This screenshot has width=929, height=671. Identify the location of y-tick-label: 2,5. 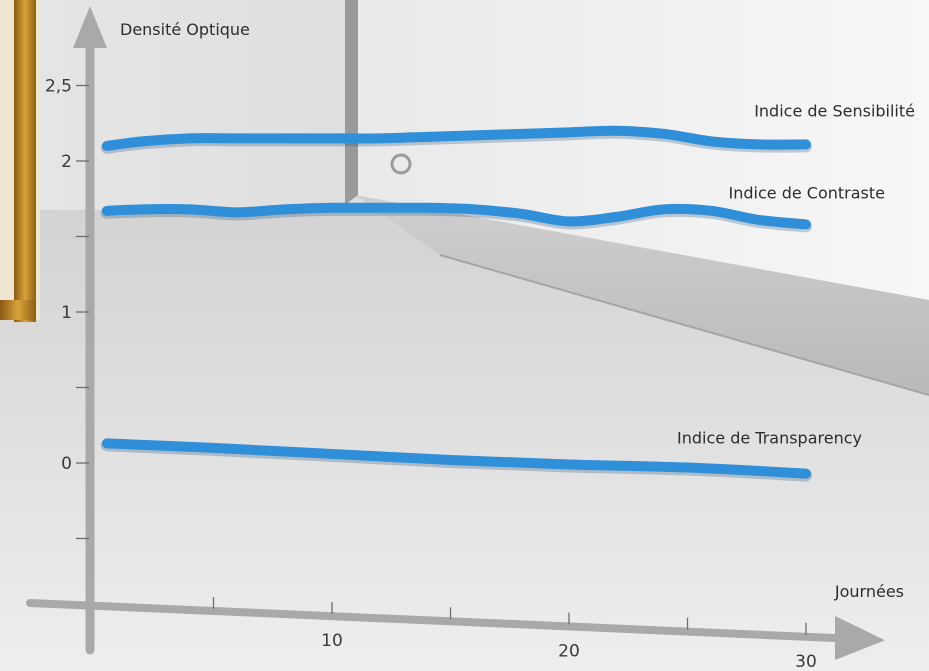
(58, 87).